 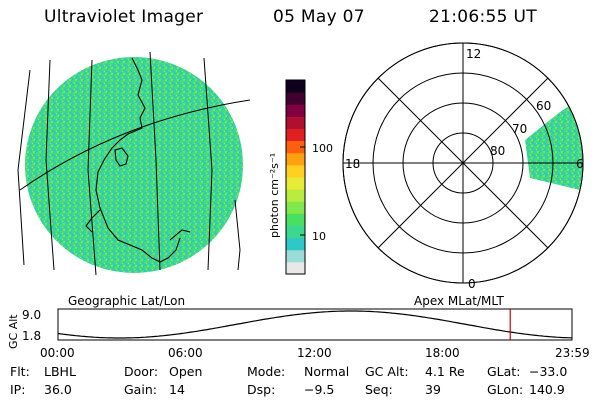 What do you see at coordinates (58, 389) in the screenshot?
I see `status-value: 36.0` at bounding box center [58, 389].